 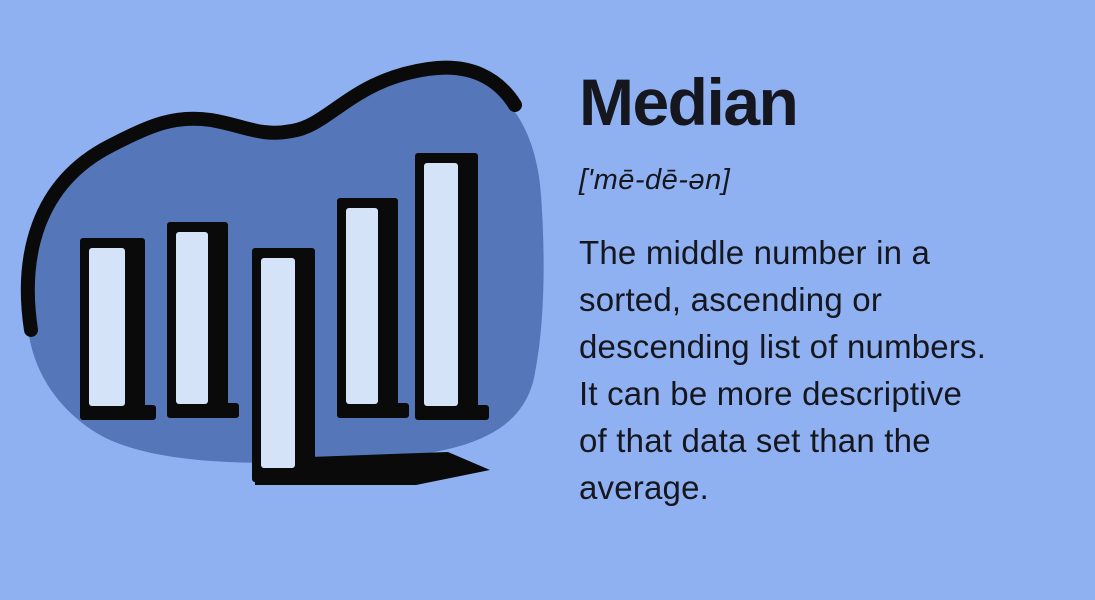 I want to click on bar-5-foot, so click(x=481, y=412).